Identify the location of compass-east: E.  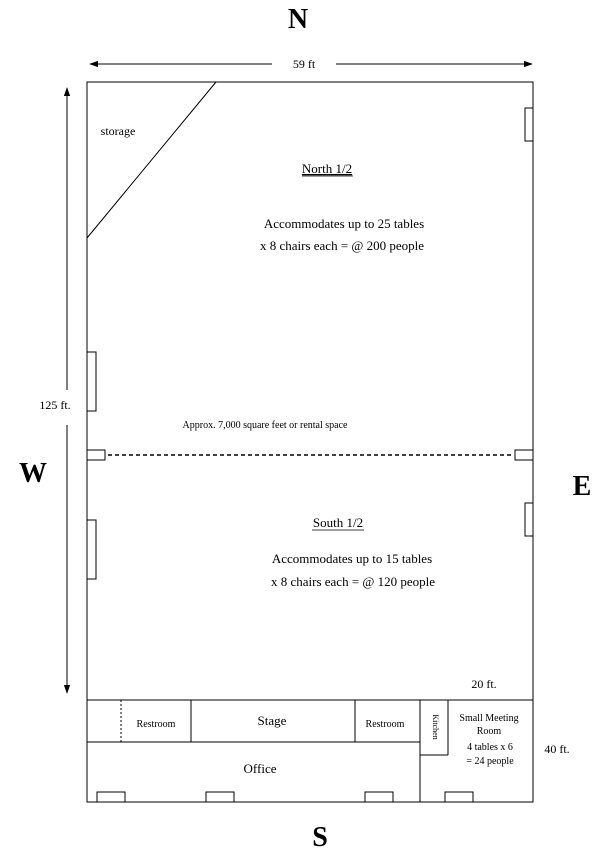
(582, 486).